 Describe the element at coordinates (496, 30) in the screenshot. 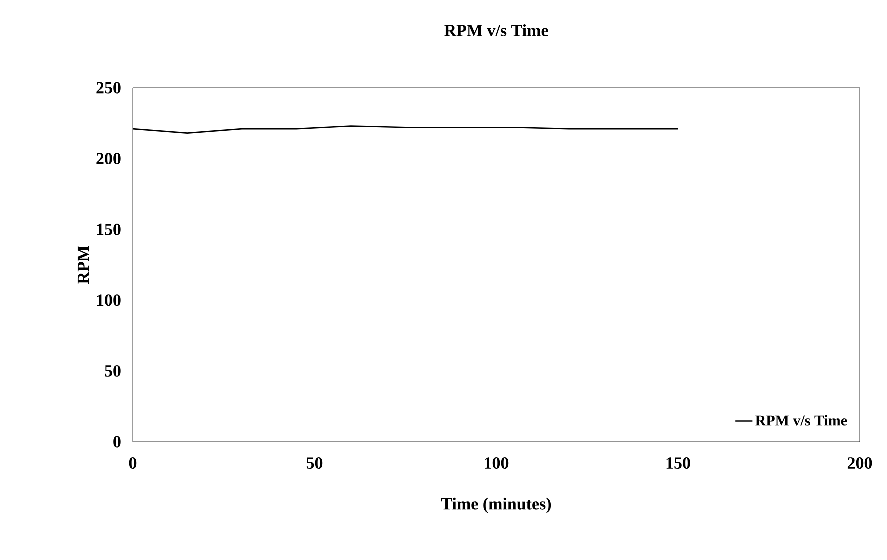

I see `chart-title: RPM v/s Time` at that location.